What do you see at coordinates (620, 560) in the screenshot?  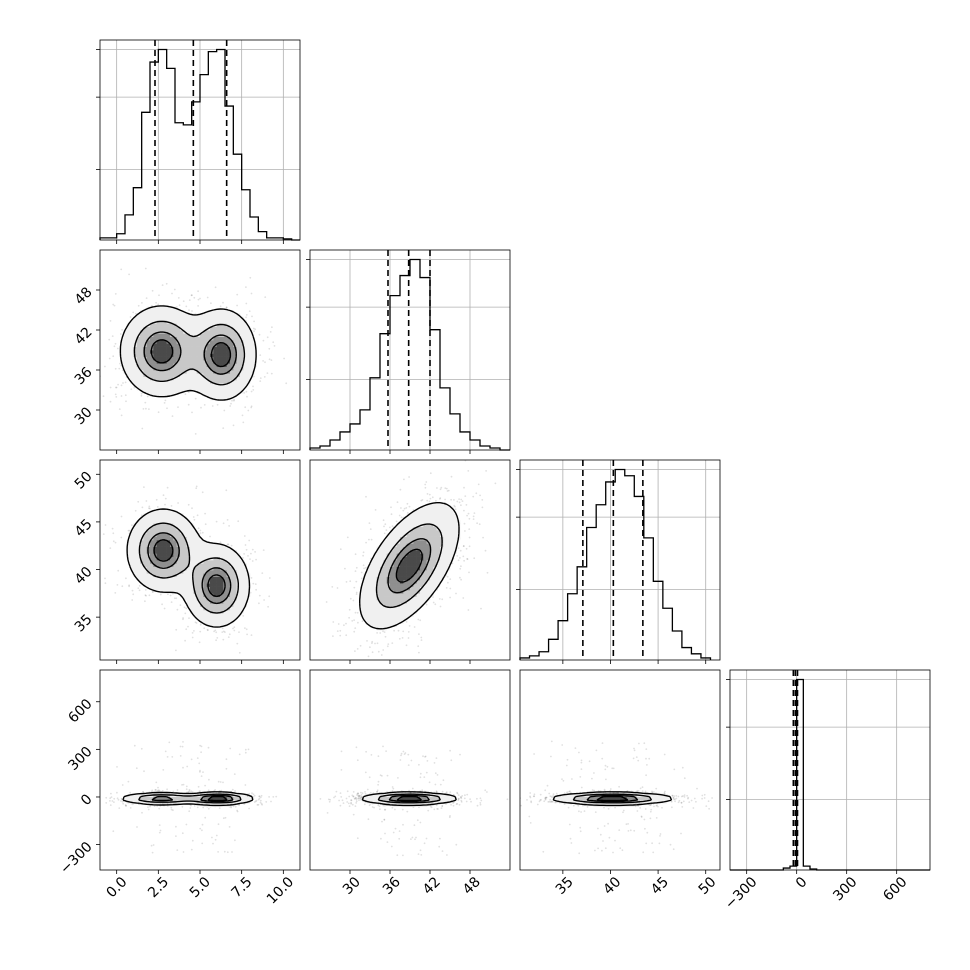 I see `histogram-2-frame` at bounding box center [620, 560].